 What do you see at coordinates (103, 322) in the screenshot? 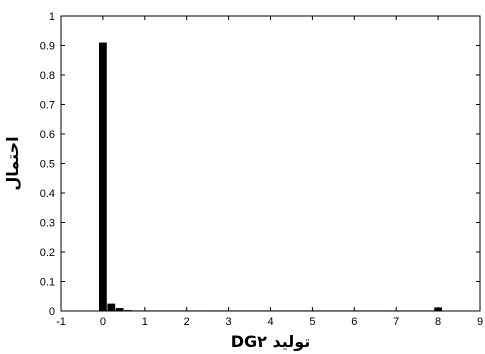
I see `x-tick-label: 0` at bounding box center [103, 322].